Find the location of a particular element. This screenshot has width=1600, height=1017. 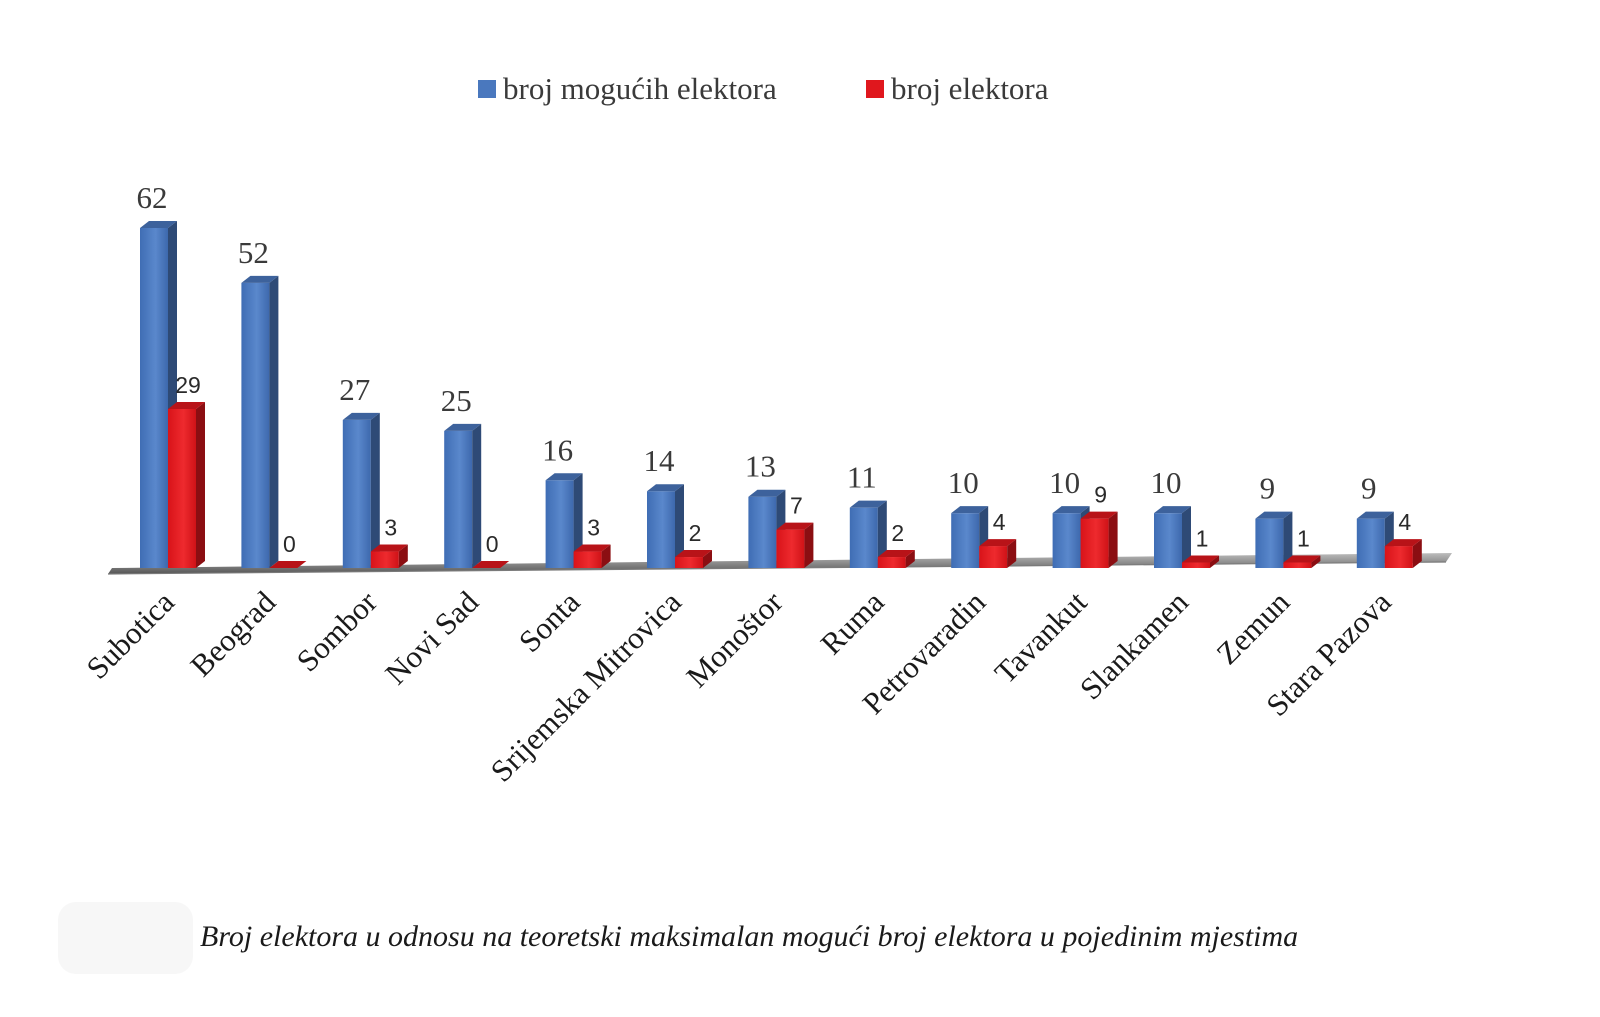

value-label-actual-9: 9 is located at coordinates (1100, 495).